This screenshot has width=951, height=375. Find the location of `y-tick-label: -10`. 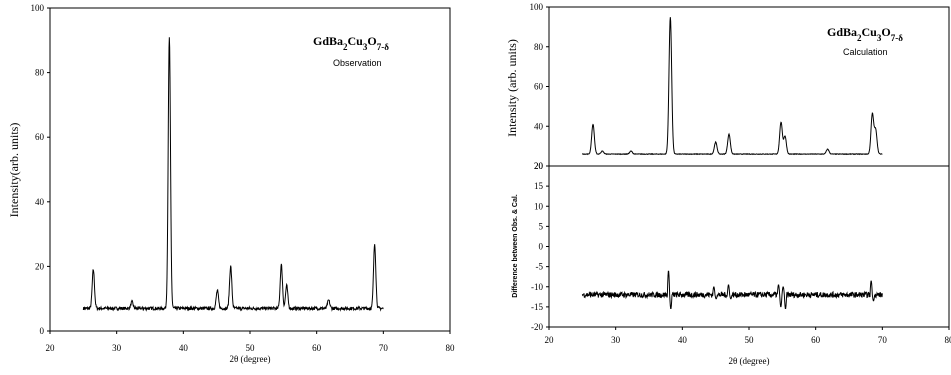

y-tick-label: -10 is located at coordinates (537, 287).